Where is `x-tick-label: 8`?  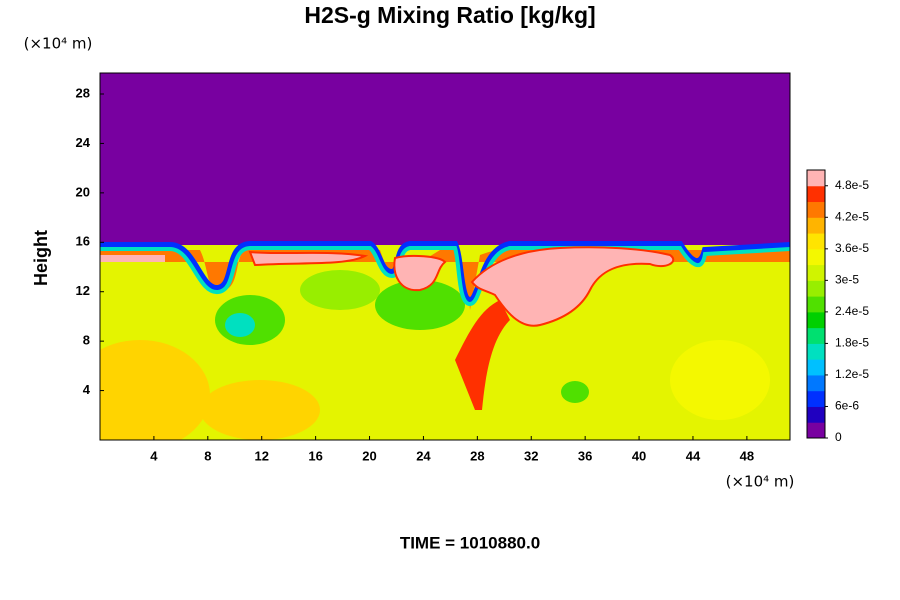 x-tick-label: 8 is located at coordinates (207, 455).